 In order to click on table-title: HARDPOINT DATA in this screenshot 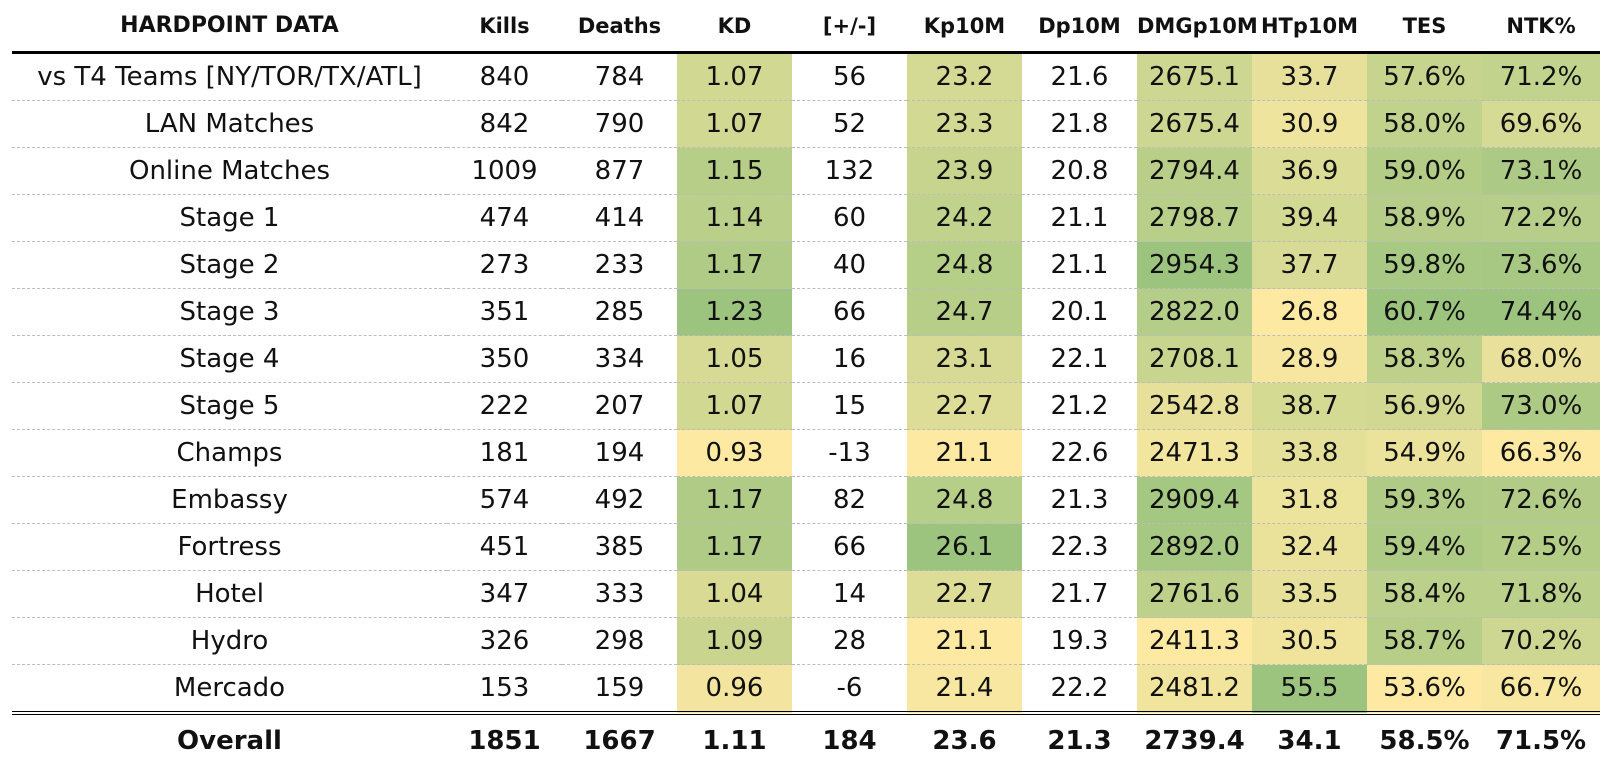, I will do `click(229, 27)`.